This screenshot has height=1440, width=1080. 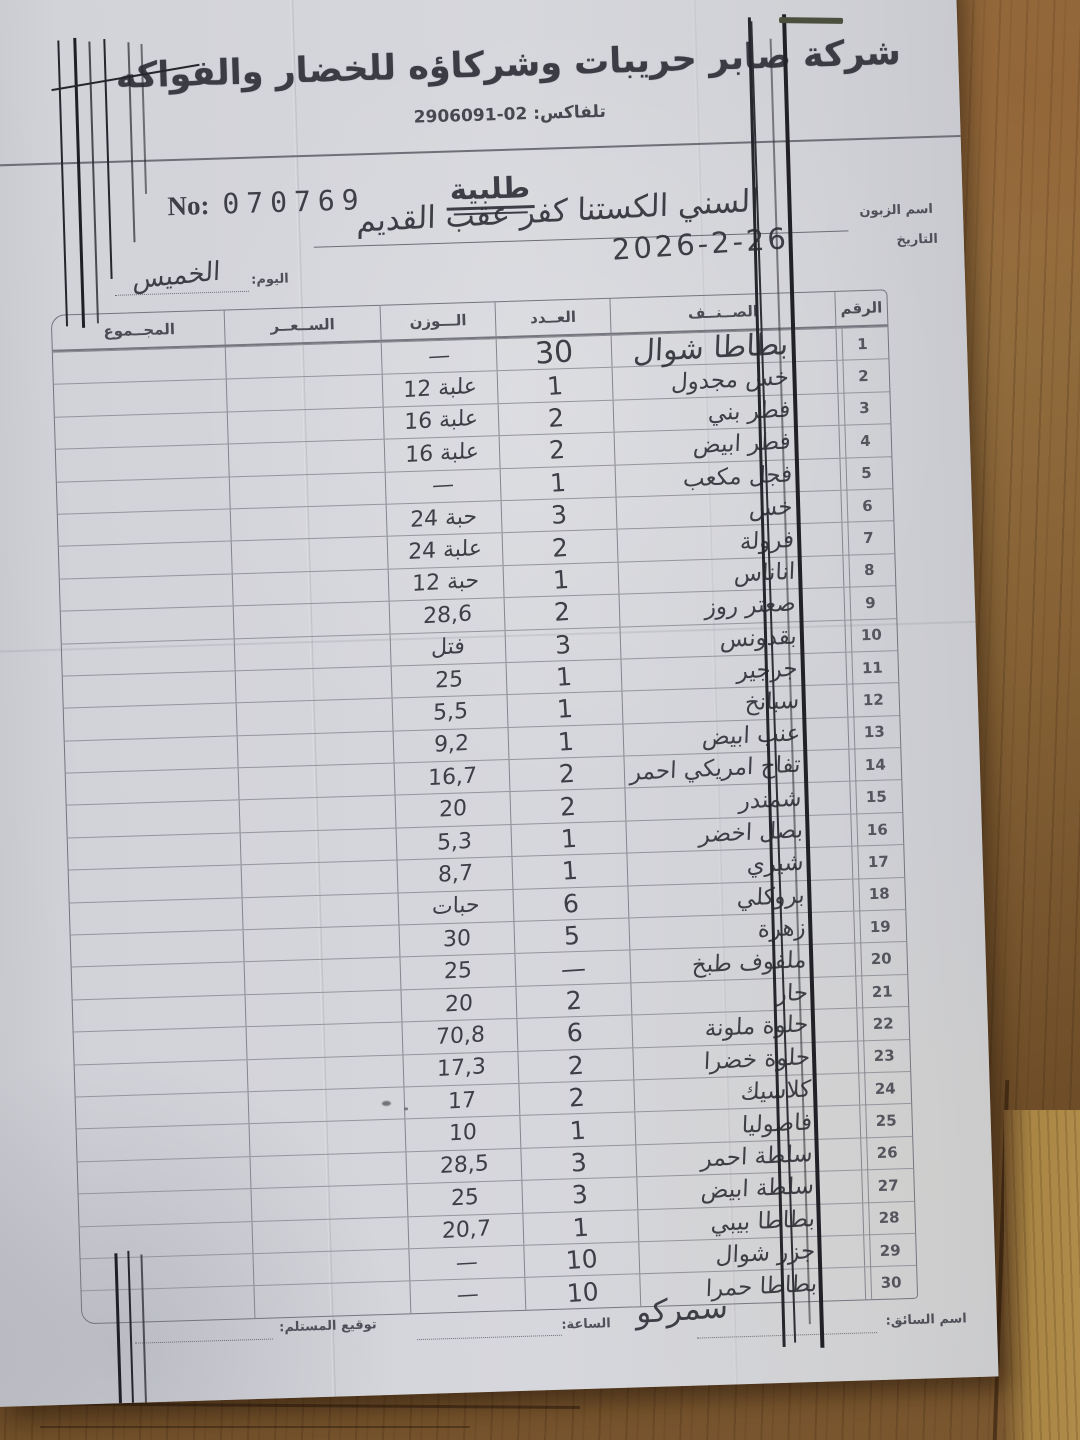 I want to click on weight-handwritten: 16,7, so click(x=452, y=777).